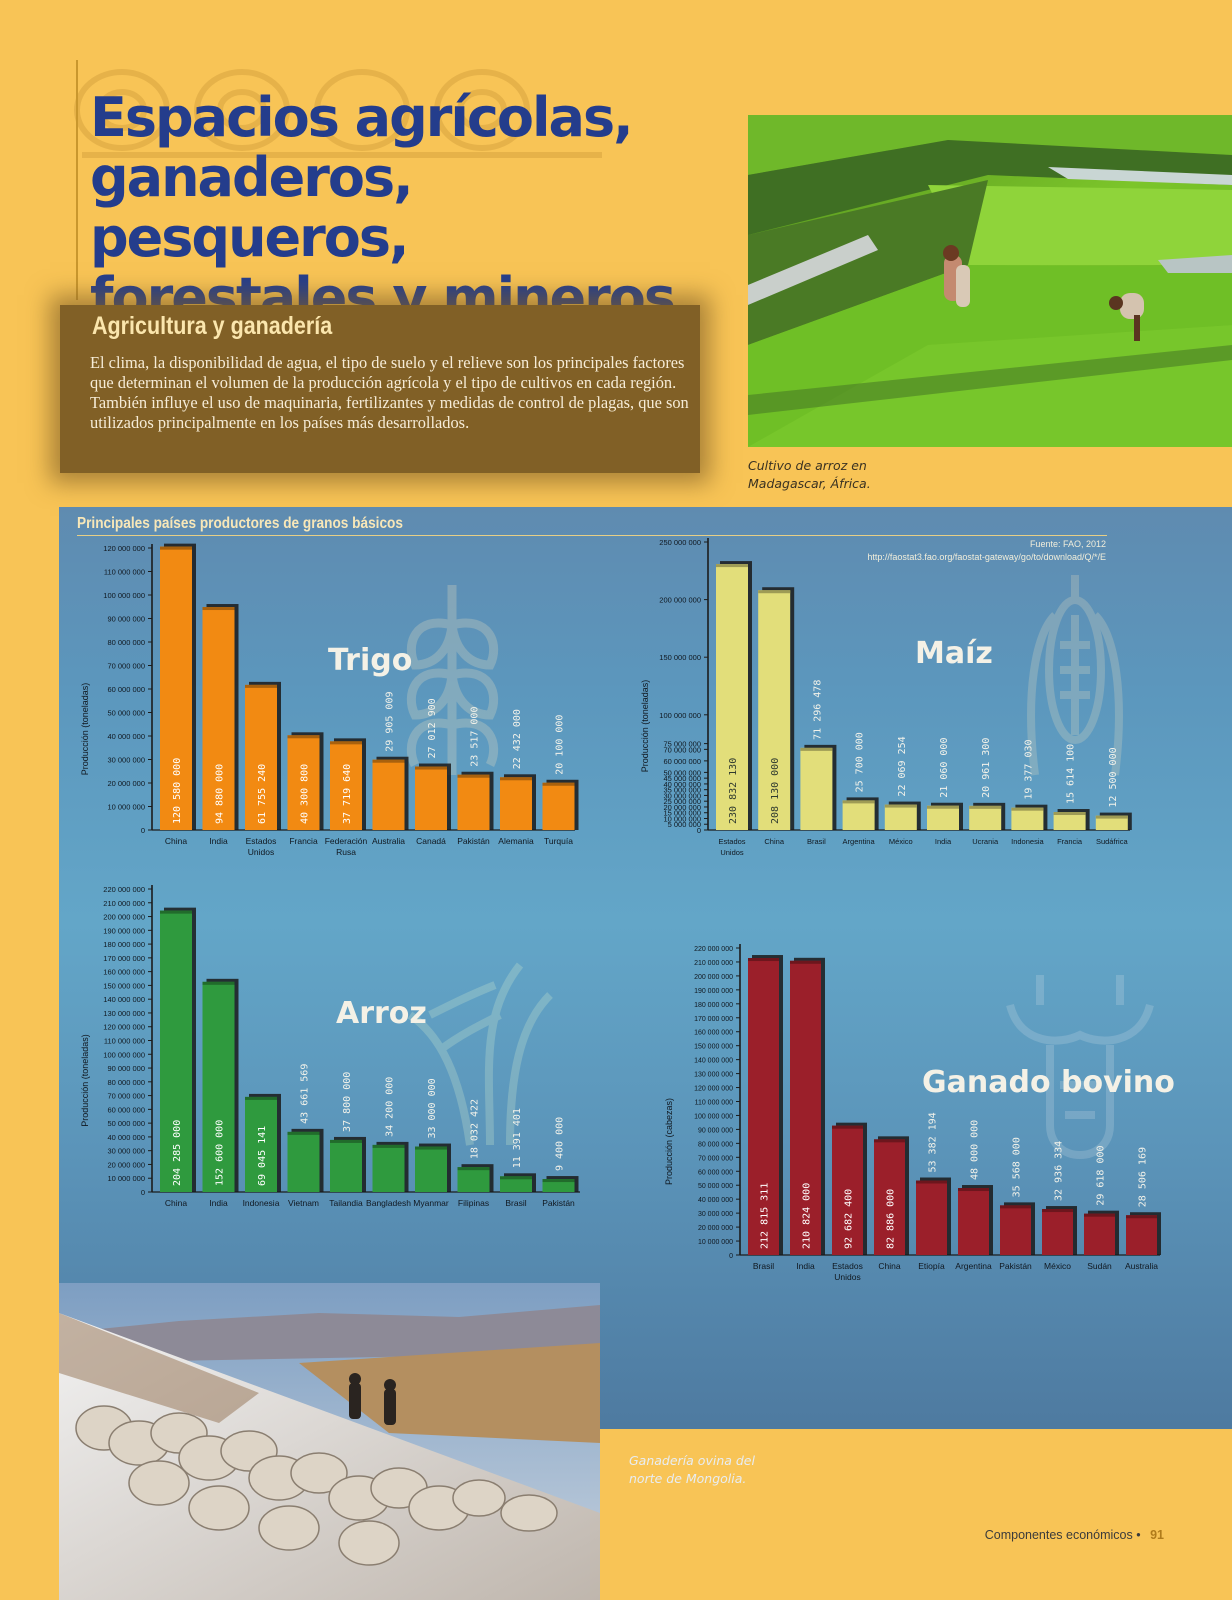 The width and height of the screenshot is (1232, 1600). I want to click on category-label: Sudáfrica, so click(1112, 841).